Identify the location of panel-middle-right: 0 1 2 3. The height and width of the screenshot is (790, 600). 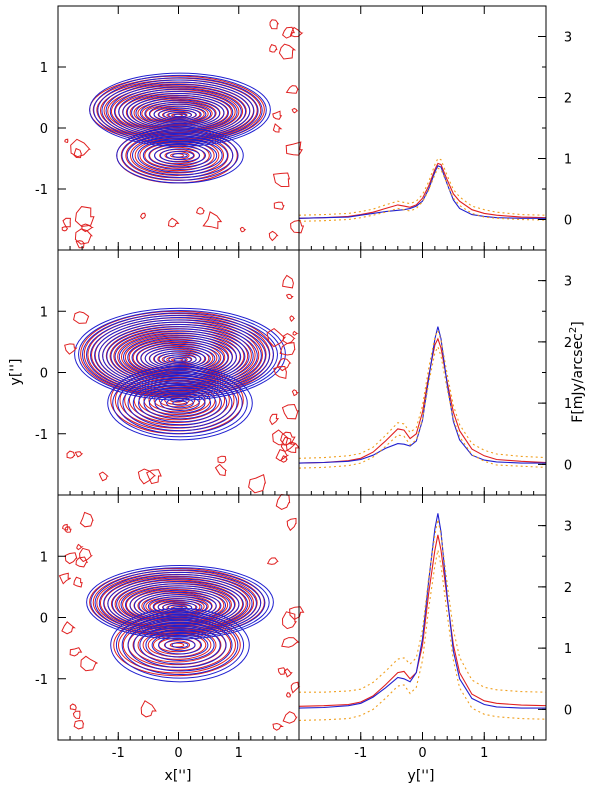
(435, 372).